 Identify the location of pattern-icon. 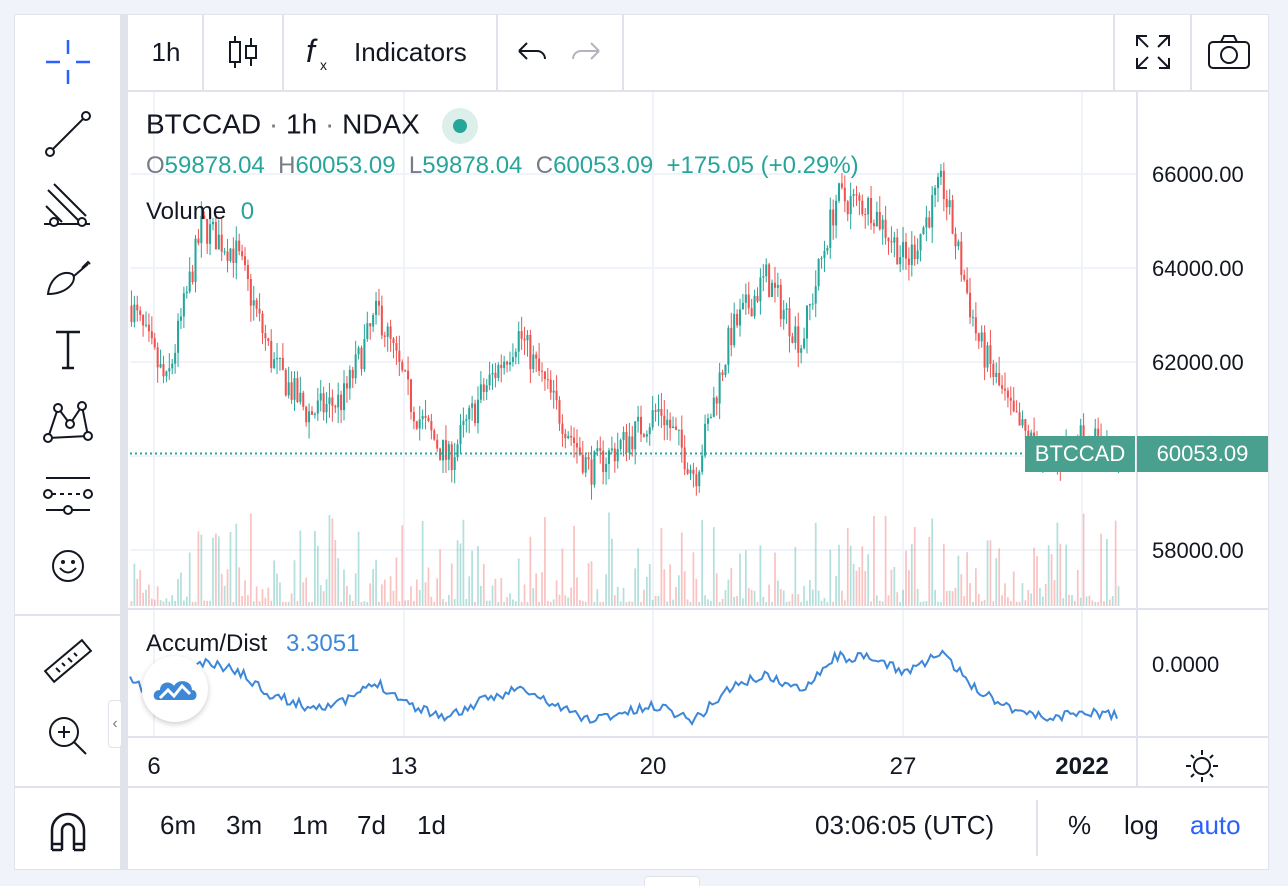
(68, 422).